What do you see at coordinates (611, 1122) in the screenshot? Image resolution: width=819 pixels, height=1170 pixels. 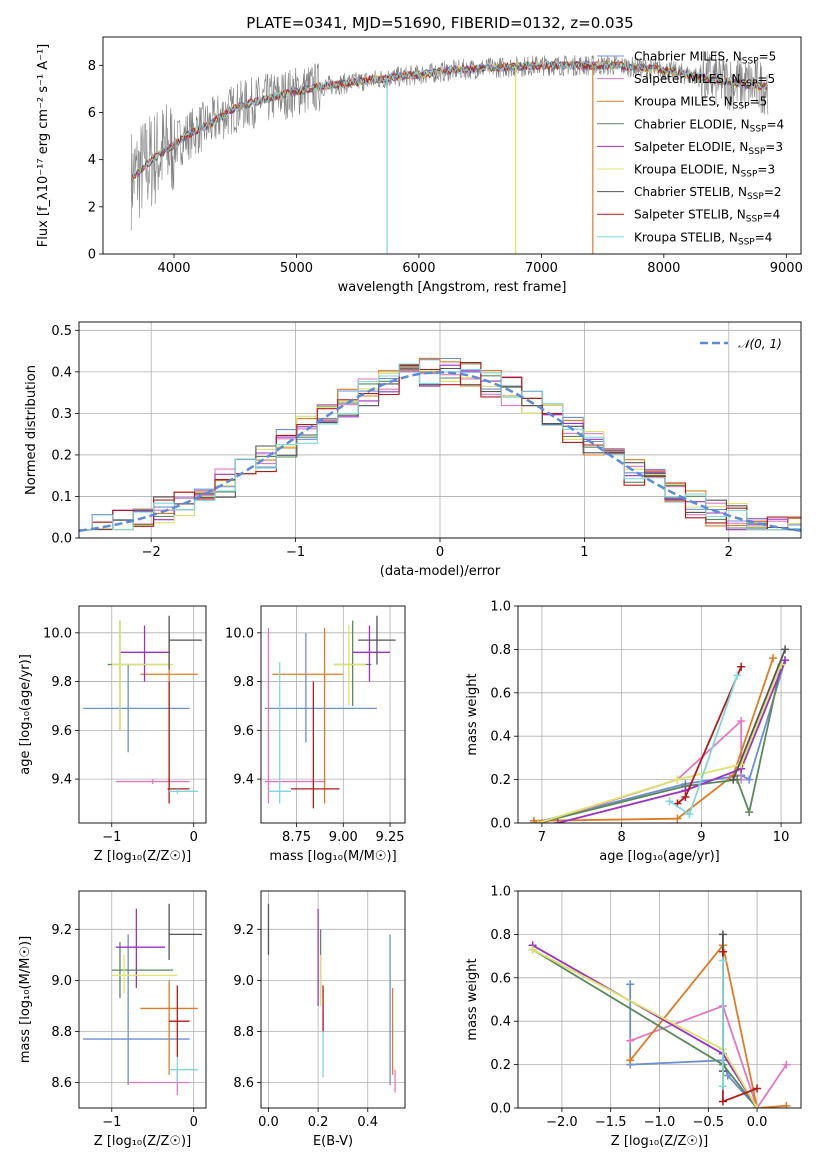 I see `x-tick-label: −1.5` at bounding box center [611, 1122].